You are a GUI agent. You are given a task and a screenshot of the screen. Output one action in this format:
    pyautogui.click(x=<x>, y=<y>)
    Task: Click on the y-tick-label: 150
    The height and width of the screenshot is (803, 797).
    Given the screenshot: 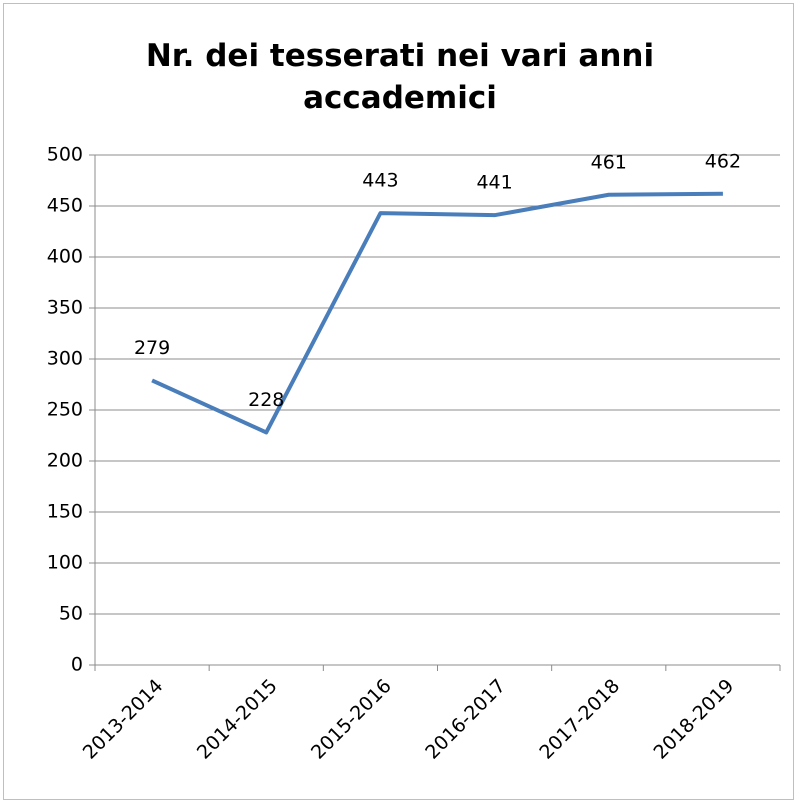 What is the action you would take?
    pyautogui.click(x=65, y=512)
    